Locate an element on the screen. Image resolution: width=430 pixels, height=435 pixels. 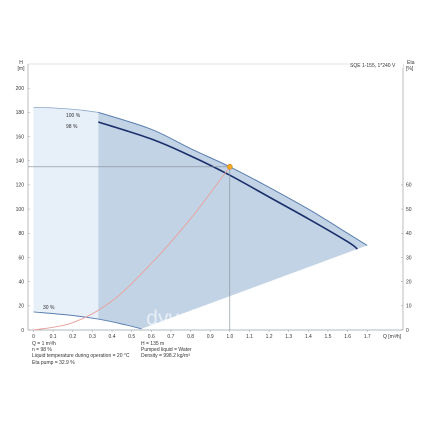
y-left-tick-label: 180 is located at coordinates (20, 113).